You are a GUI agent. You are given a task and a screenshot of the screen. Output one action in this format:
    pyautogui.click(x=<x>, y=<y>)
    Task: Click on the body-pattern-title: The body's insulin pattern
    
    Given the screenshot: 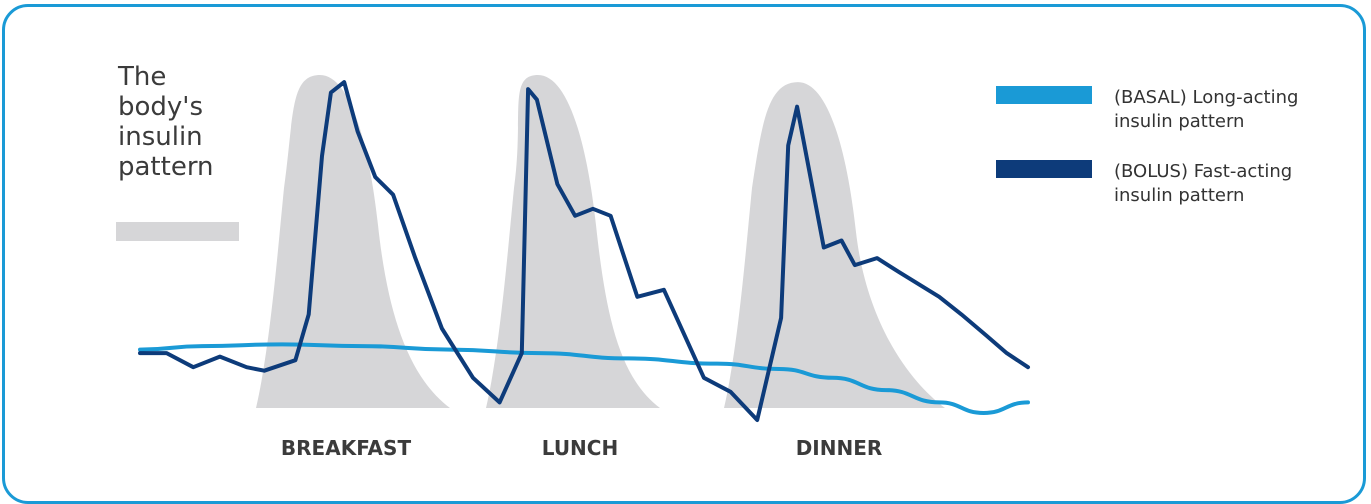 What is the action you would take?
    pyautogui.click(x=193, y=122)
    